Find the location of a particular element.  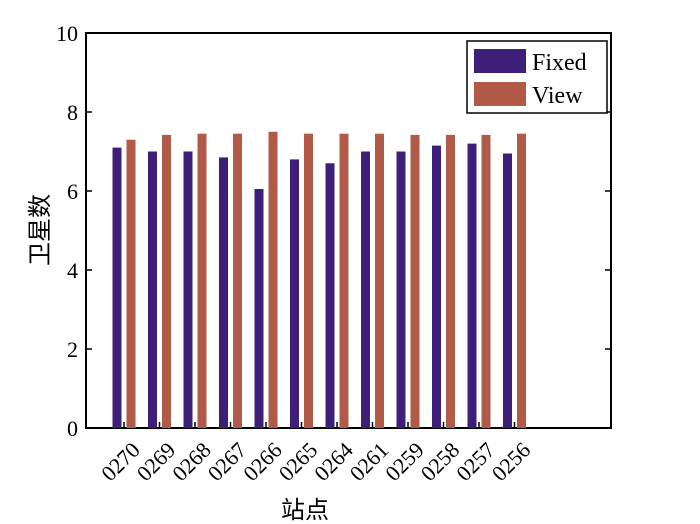

x-tick-label: 0256 is located at coordinates (511, 461).